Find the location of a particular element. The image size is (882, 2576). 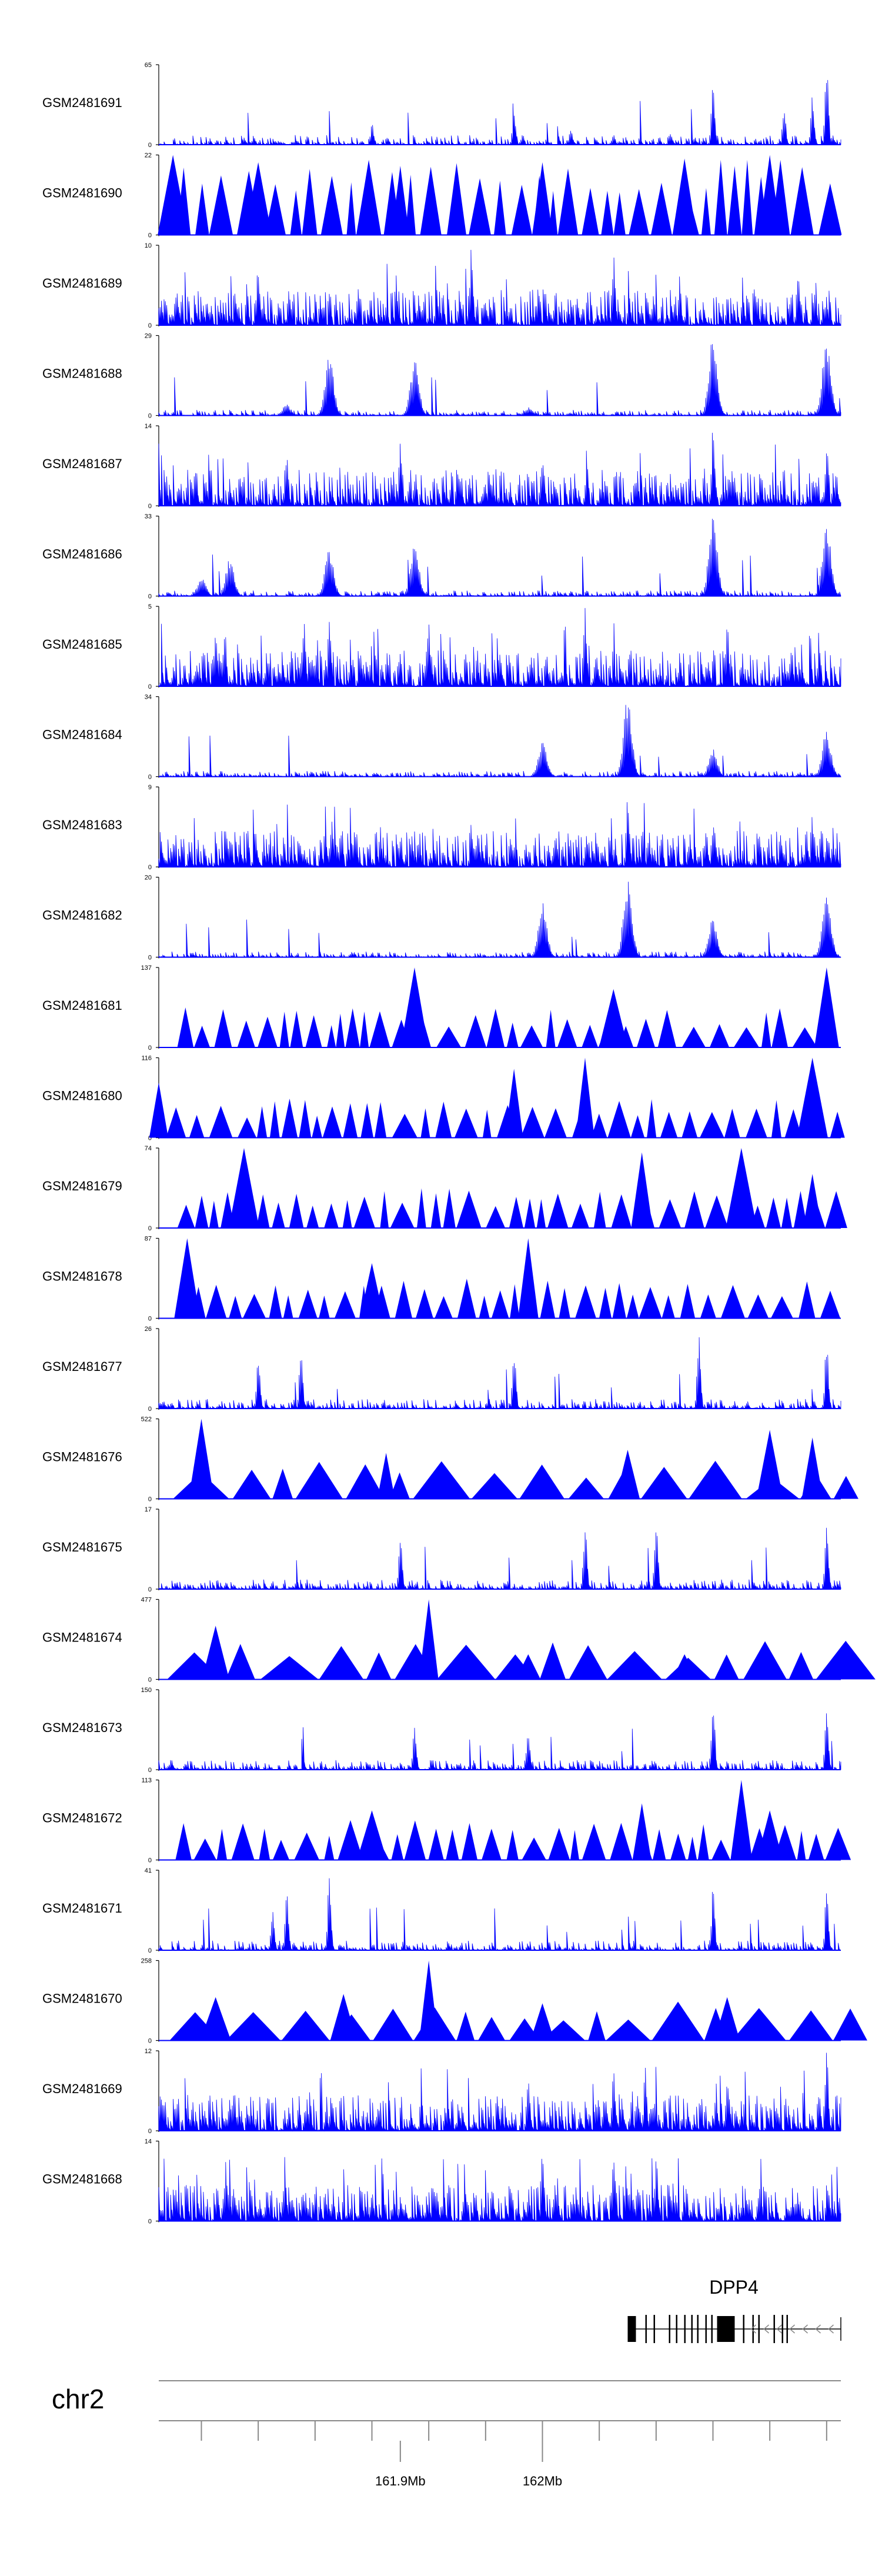

y-max-label: 87 is located at coordinates (148, 1239).